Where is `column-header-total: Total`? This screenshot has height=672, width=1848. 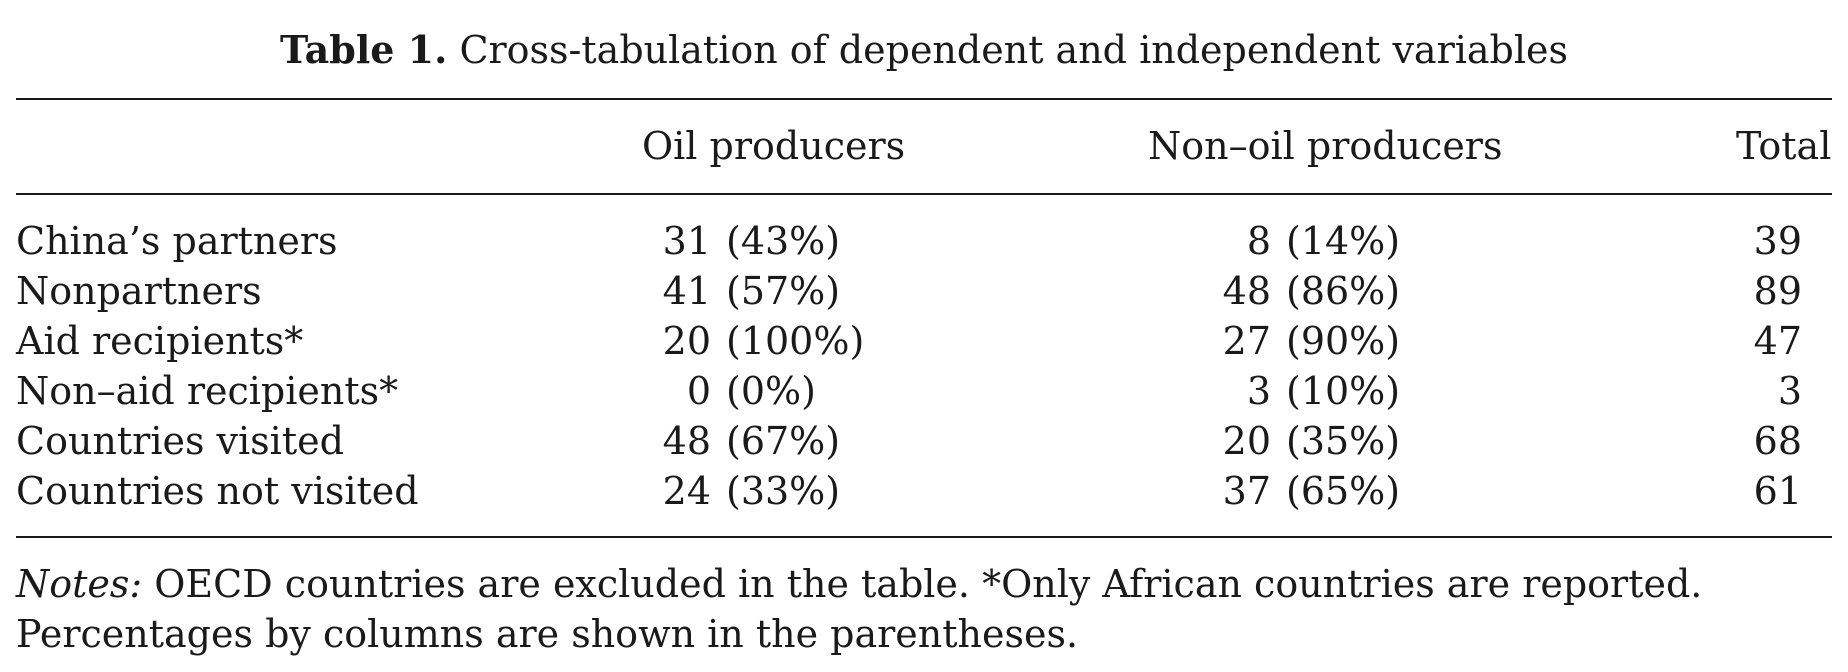 column-header-total: Total is located at coordinates (1784, 146).